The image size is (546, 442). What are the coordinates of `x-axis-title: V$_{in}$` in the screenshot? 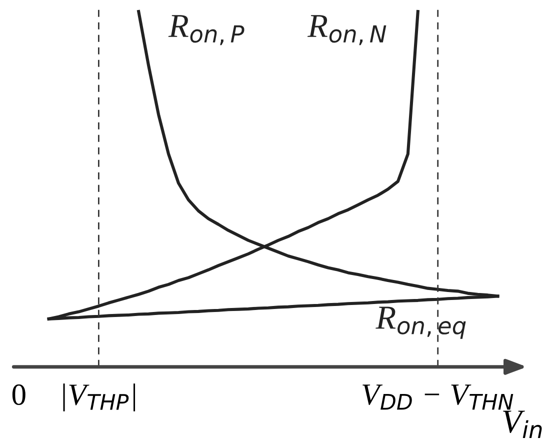 It's located at (522, 424).